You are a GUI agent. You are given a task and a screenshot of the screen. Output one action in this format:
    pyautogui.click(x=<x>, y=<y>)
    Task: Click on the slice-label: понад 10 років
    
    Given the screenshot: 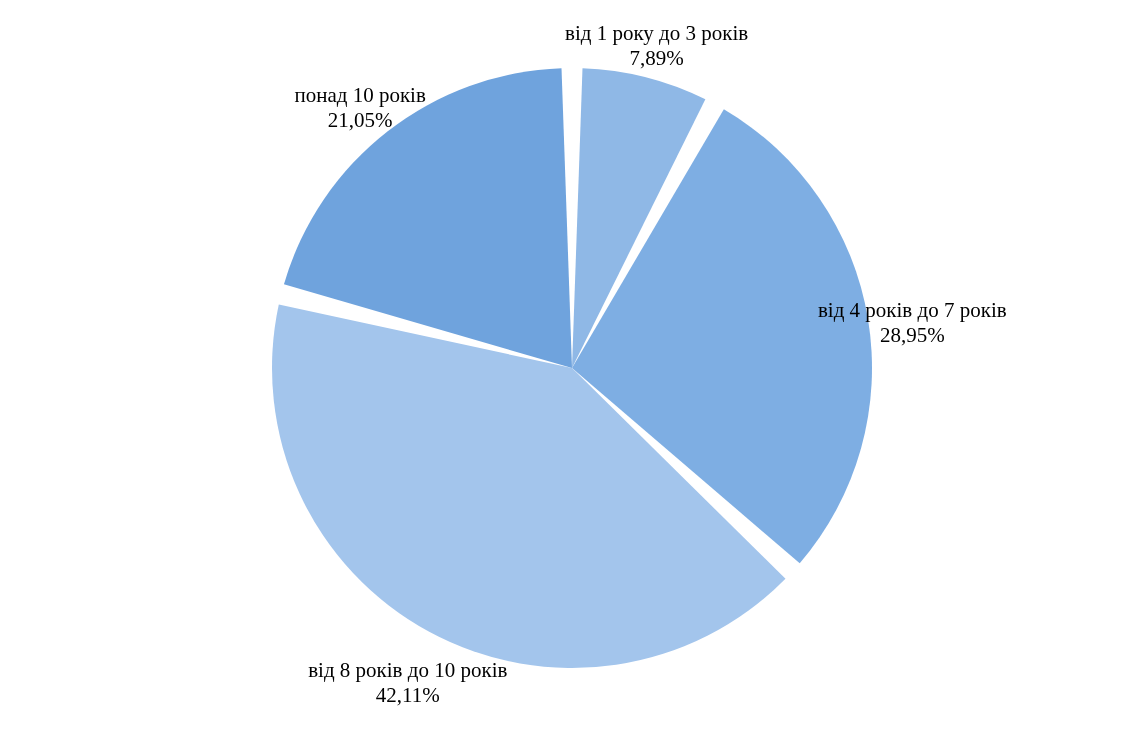 What is the action you would take?
    pyautogui.click(x=360, y=94)
    